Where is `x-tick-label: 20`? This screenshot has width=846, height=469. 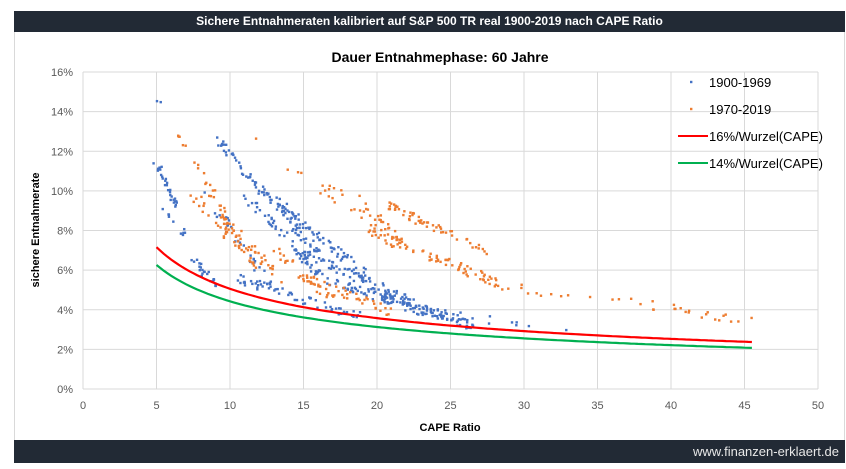
x-tick-label: 20 is located at coordinates (377, 406).